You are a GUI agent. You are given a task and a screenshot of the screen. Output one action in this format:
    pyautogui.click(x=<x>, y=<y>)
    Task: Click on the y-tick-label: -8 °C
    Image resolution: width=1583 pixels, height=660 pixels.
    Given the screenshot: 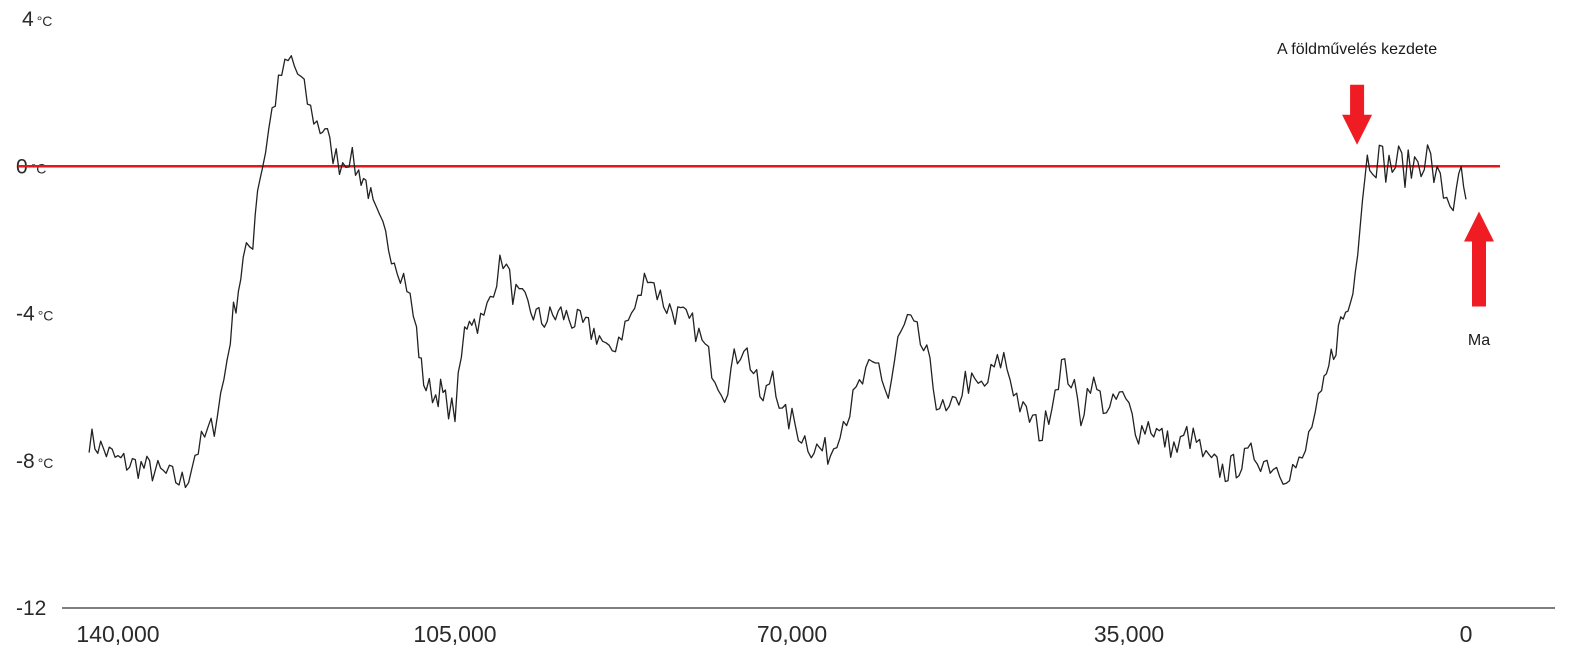 What is the action you would take?
    pyautogui.click(x=34, y=461)
    